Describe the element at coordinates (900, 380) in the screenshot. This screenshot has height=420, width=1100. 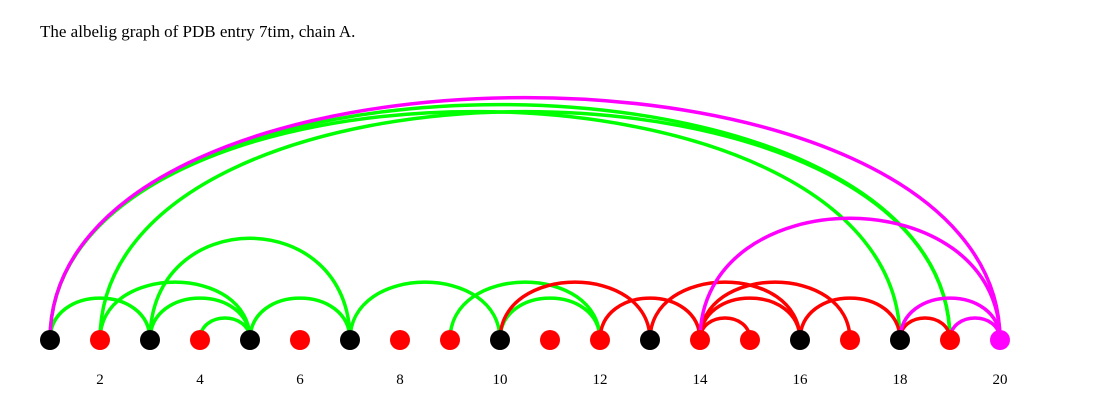
I see `tick-label-18: 18` at that location.